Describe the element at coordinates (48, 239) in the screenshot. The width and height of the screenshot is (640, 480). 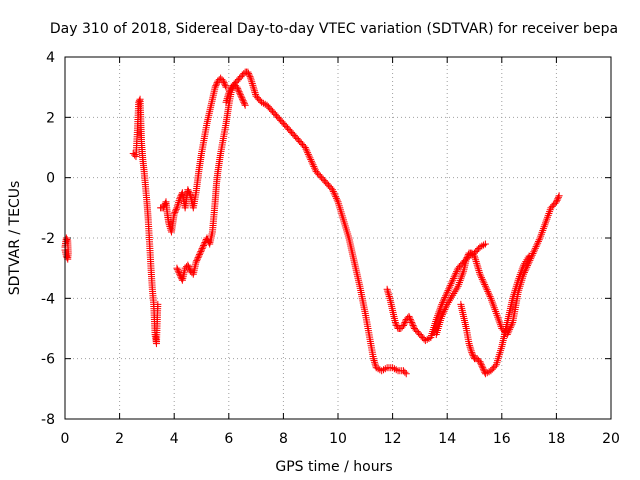
I see `y-tick-label: -2` at that location.